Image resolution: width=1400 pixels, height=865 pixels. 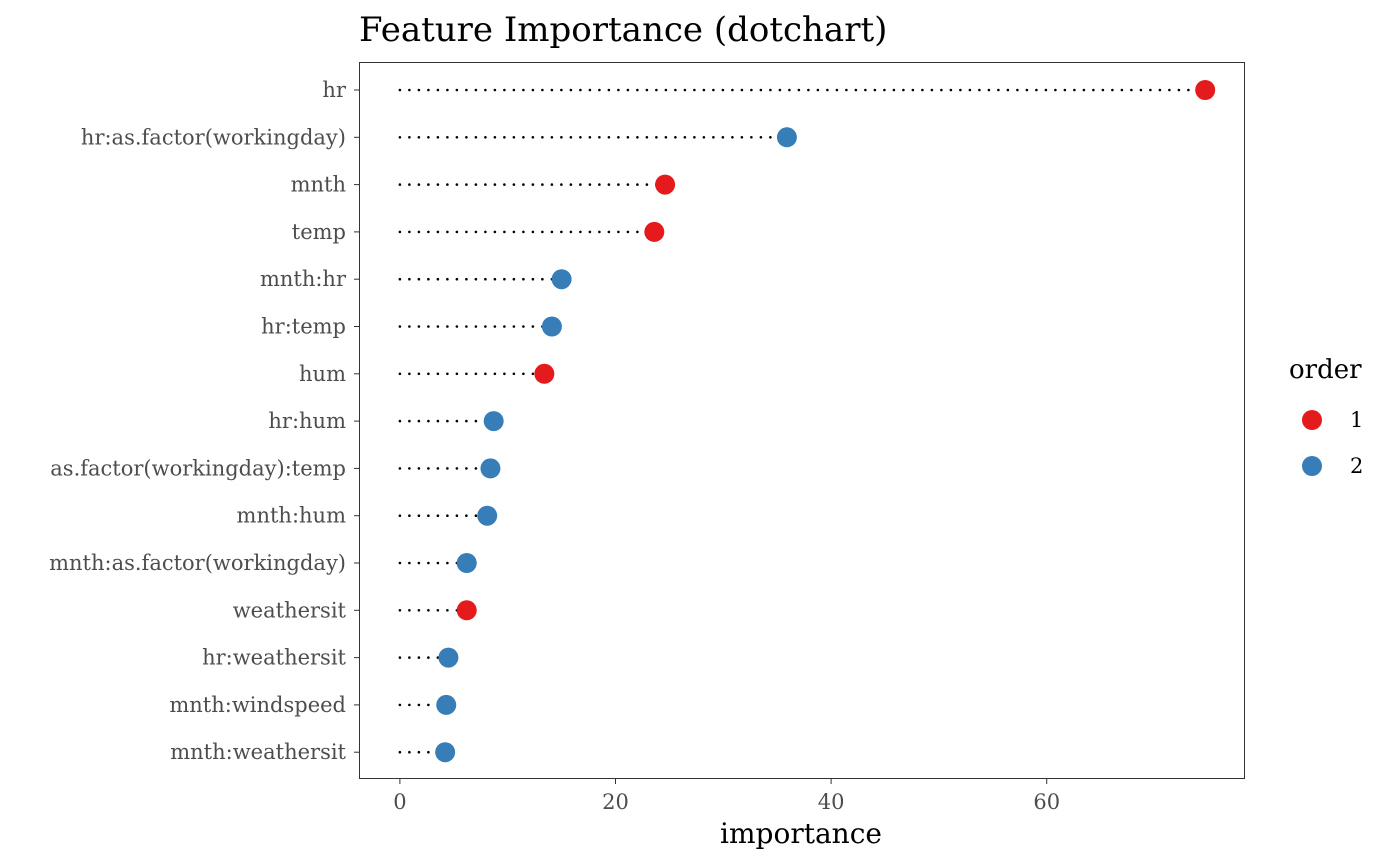 What do you see at coordinates (1325, 370) in the screenshot?
I see `legend-title: order` at bounding box center [1325, 370].